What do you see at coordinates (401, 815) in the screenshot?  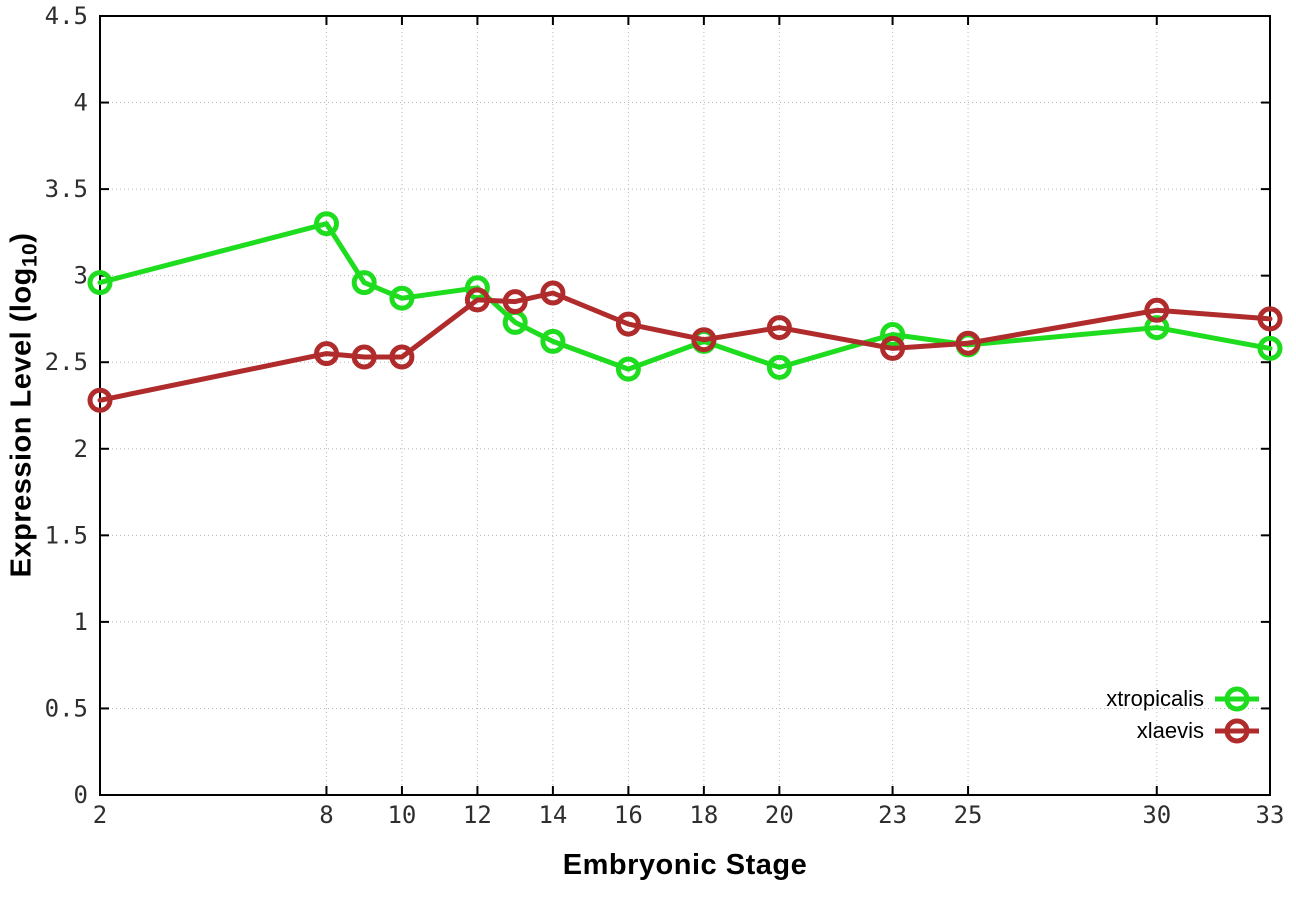 I see `x-tick-label: 10` at bounding box center [401, 815].